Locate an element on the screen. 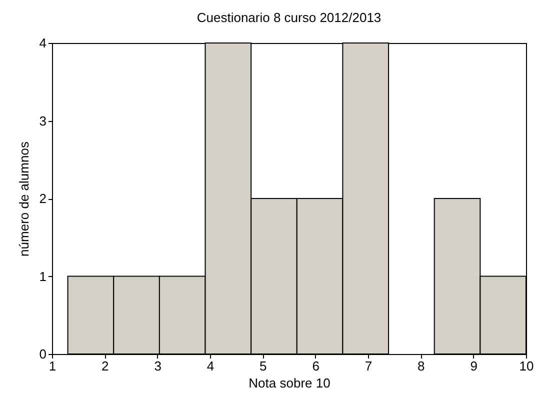 Image resolution: width=541 pixels, height=403 pixels. y-tick-label: 2 is located at coordinates (42, 198).